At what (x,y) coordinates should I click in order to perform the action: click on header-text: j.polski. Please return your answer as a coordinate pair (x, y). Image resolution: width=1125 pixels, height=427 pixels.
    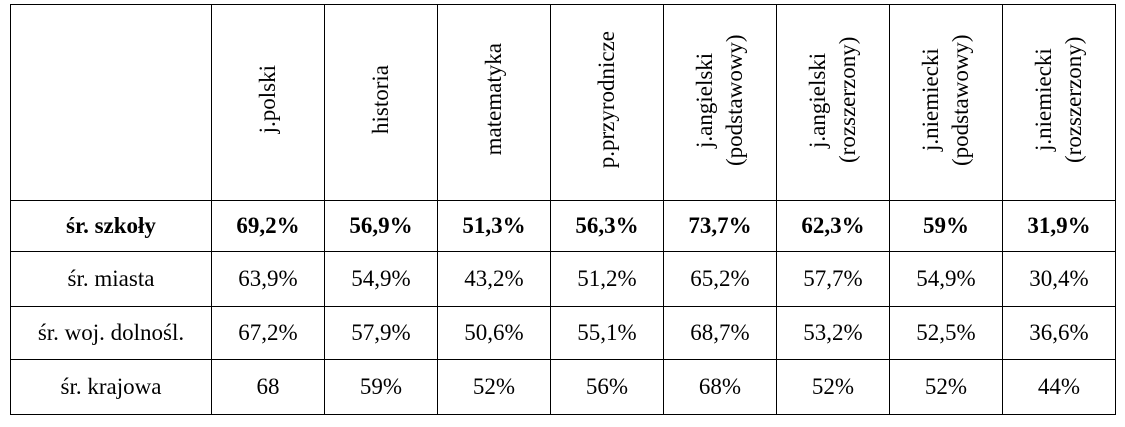
    Looking at the image, I should click on (267, 99).